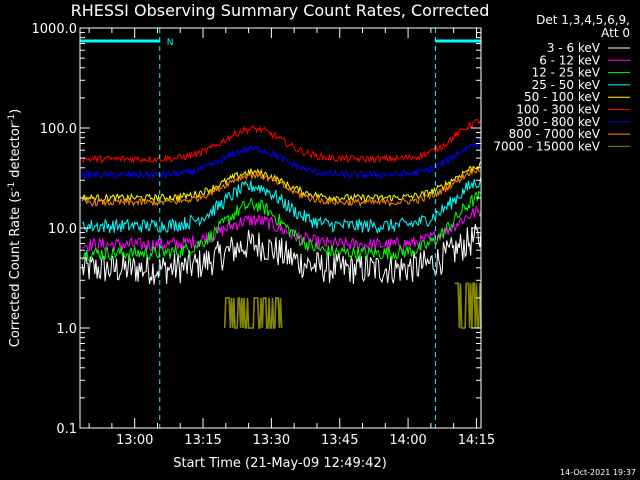 This screenshot has height=480, width=640. Describe the element at coordinates (555, 134) in the screenshot. I see `legend-label: 800 - 7000 keV` at that location.